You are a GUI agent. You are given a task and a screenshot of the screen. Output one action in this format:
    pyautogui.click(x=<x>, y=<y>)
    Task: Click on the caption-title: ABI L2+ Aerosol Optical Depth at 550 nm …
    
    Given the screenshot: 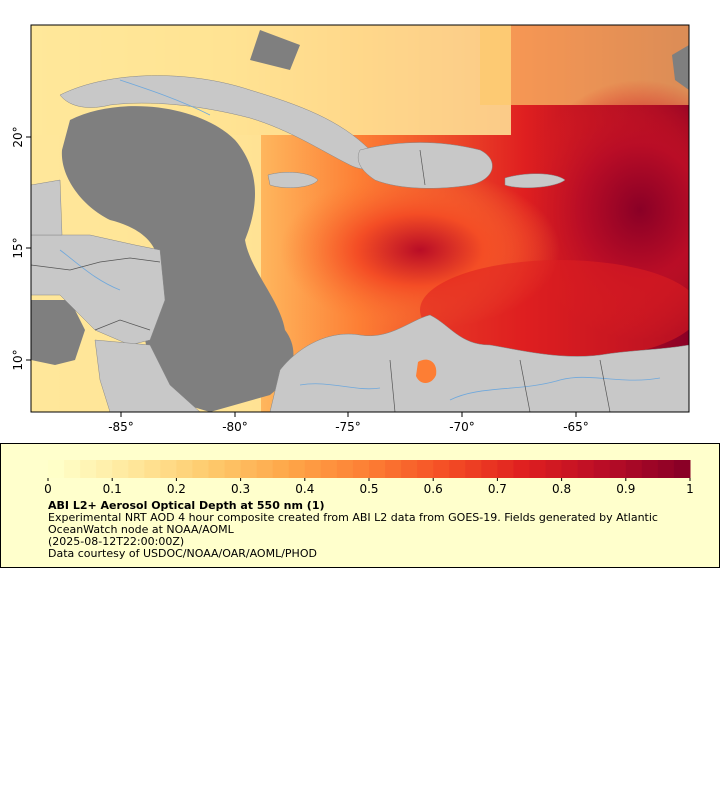 What is the action you would take?
    pyautogui.click(x=186, y=505)
    